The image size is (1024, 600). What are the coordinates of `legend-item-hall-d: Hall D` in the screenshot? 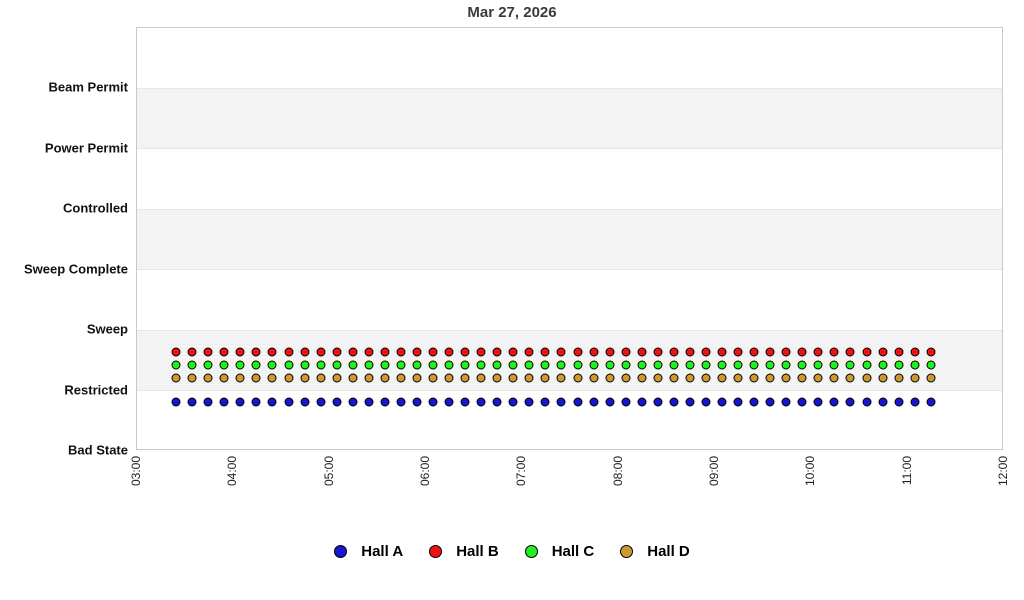 It's located at (655, 551).